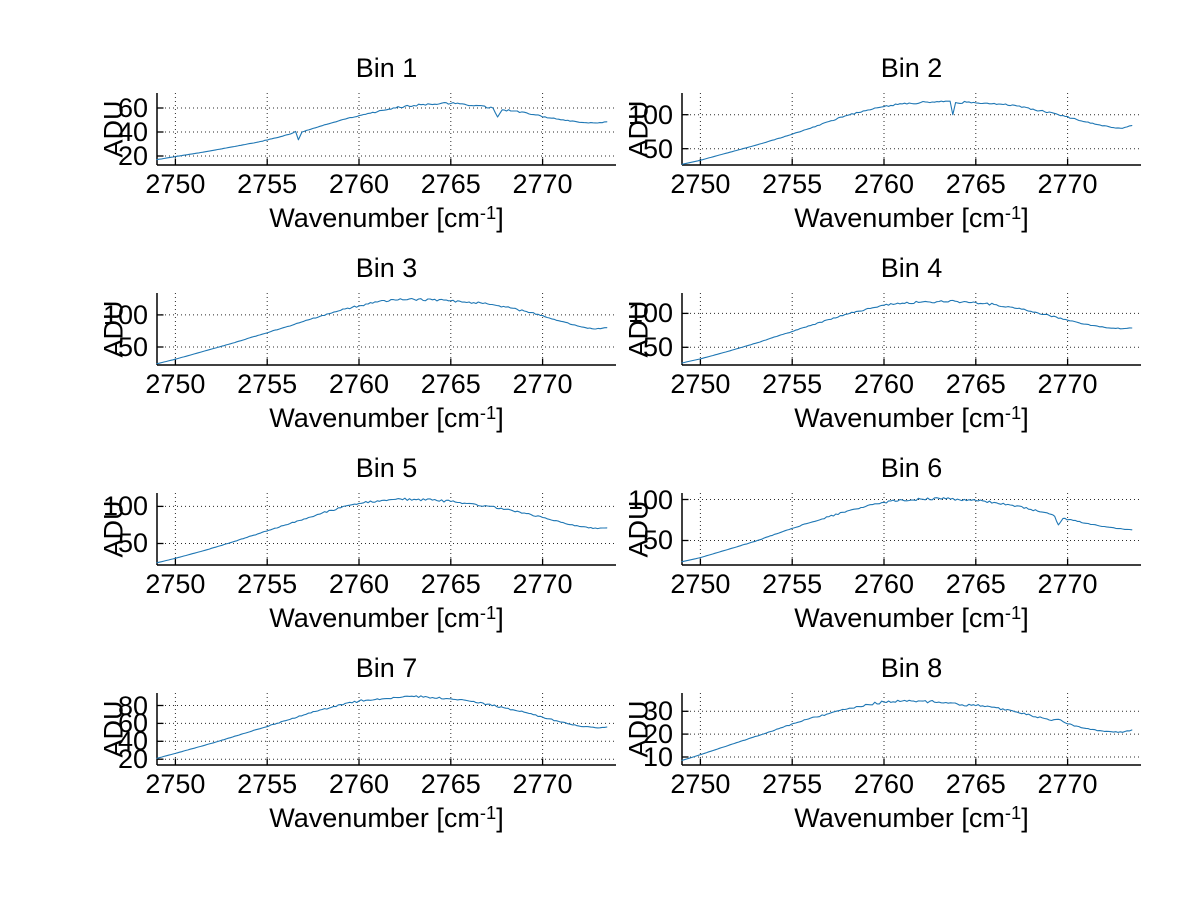 This screenshot has width=1200, height=901. What do you see at coordinates (657, 757) in the screenshot?
I see `y-tick-label: 10` at bounding box center [657, 757].